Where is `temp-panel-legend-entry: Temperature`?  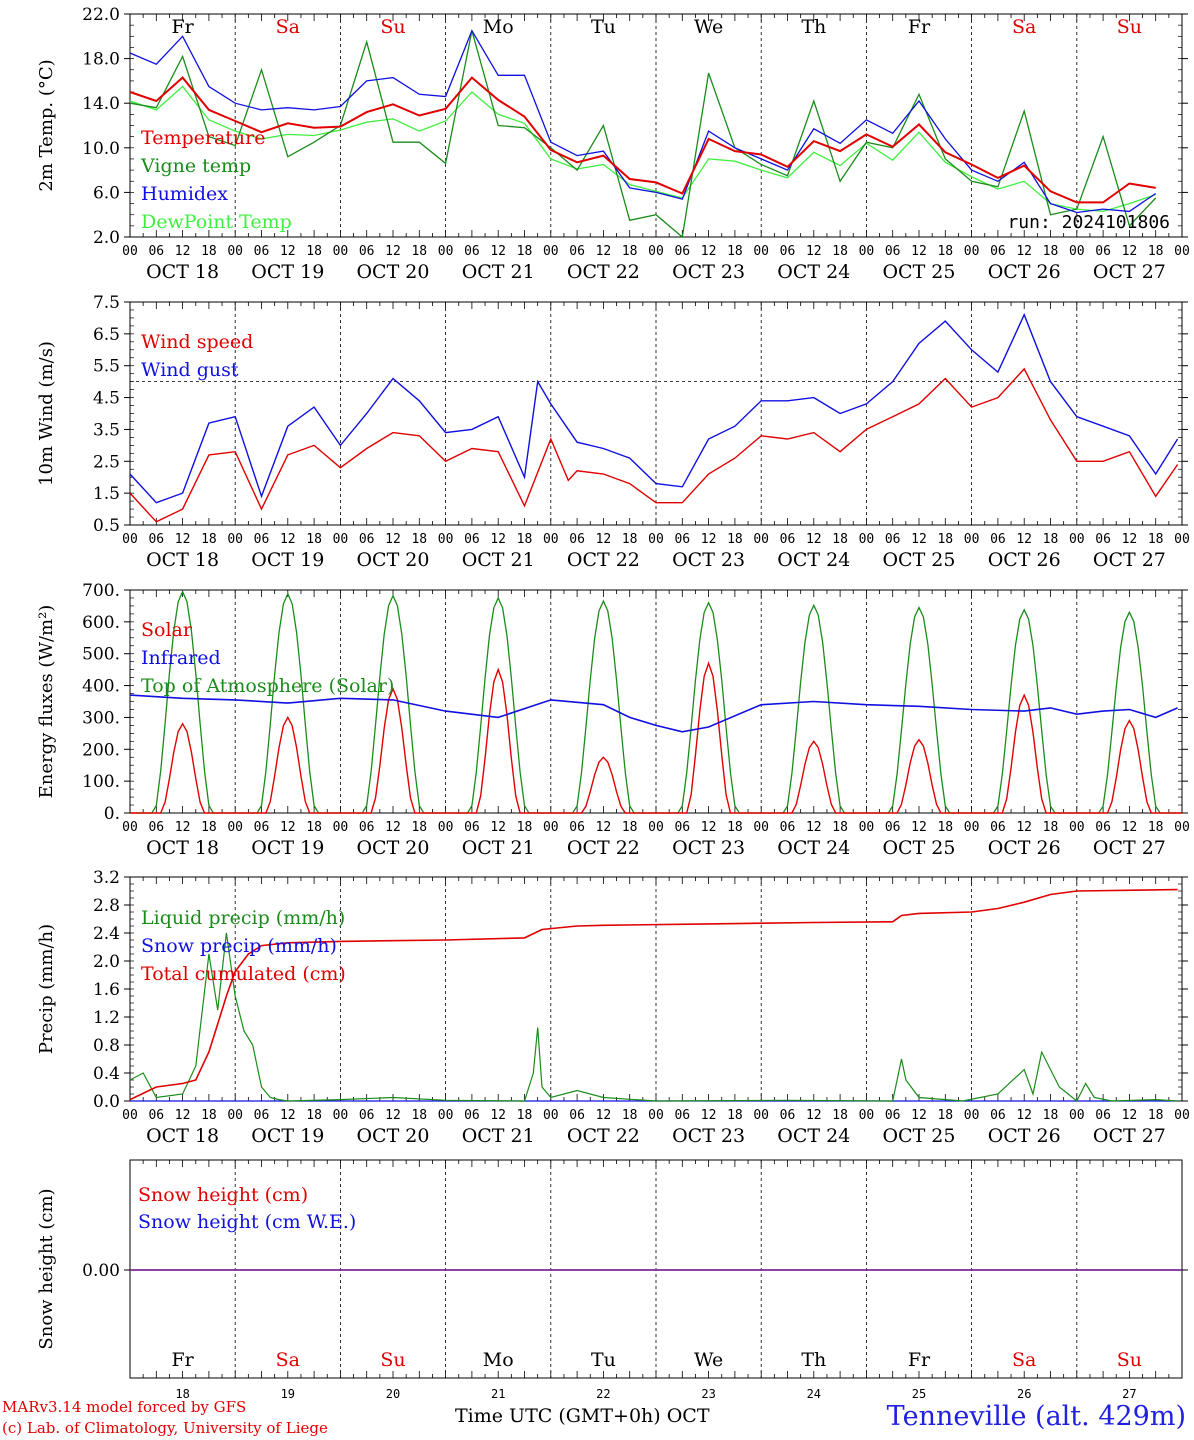 temp-panel-legend-entry: Temperature is located at coordinates (203, 138).